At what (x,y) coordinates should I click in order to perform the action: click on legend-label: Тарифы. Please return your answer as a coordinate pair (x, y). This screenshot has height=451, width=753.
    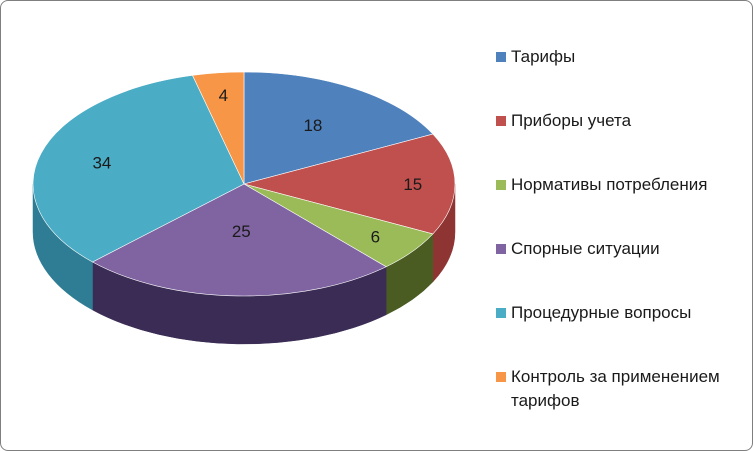
    Looking at the image, I should click on (543, 56).